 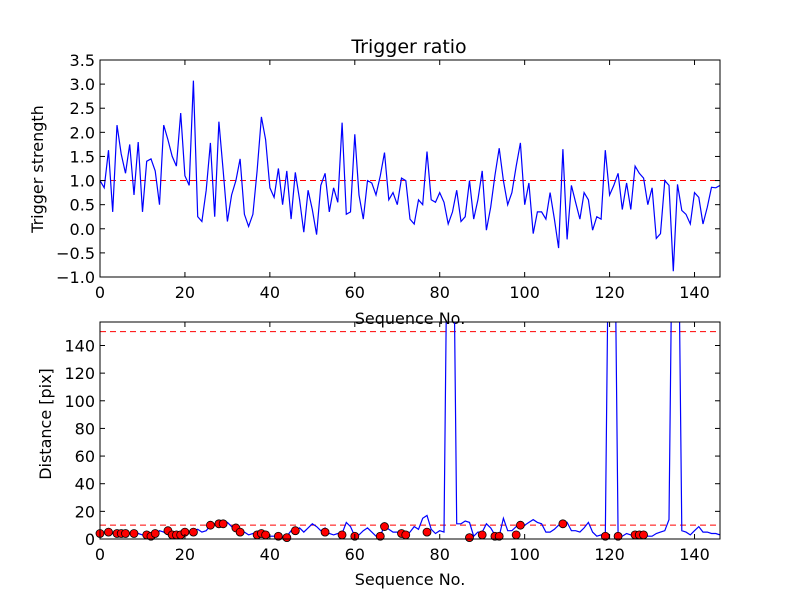 I want to click on top-x-tick-label: 120, so click(x=609, y=292).